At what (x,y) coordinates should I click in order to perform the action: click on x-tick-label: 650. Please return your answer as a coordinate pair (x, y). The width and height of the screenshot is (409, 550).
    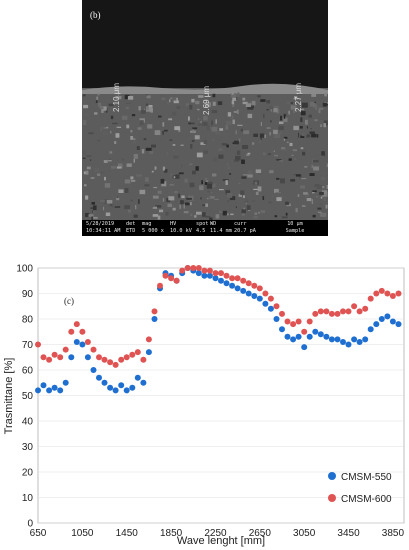
    Looking at the image, I should click on (38, 533).